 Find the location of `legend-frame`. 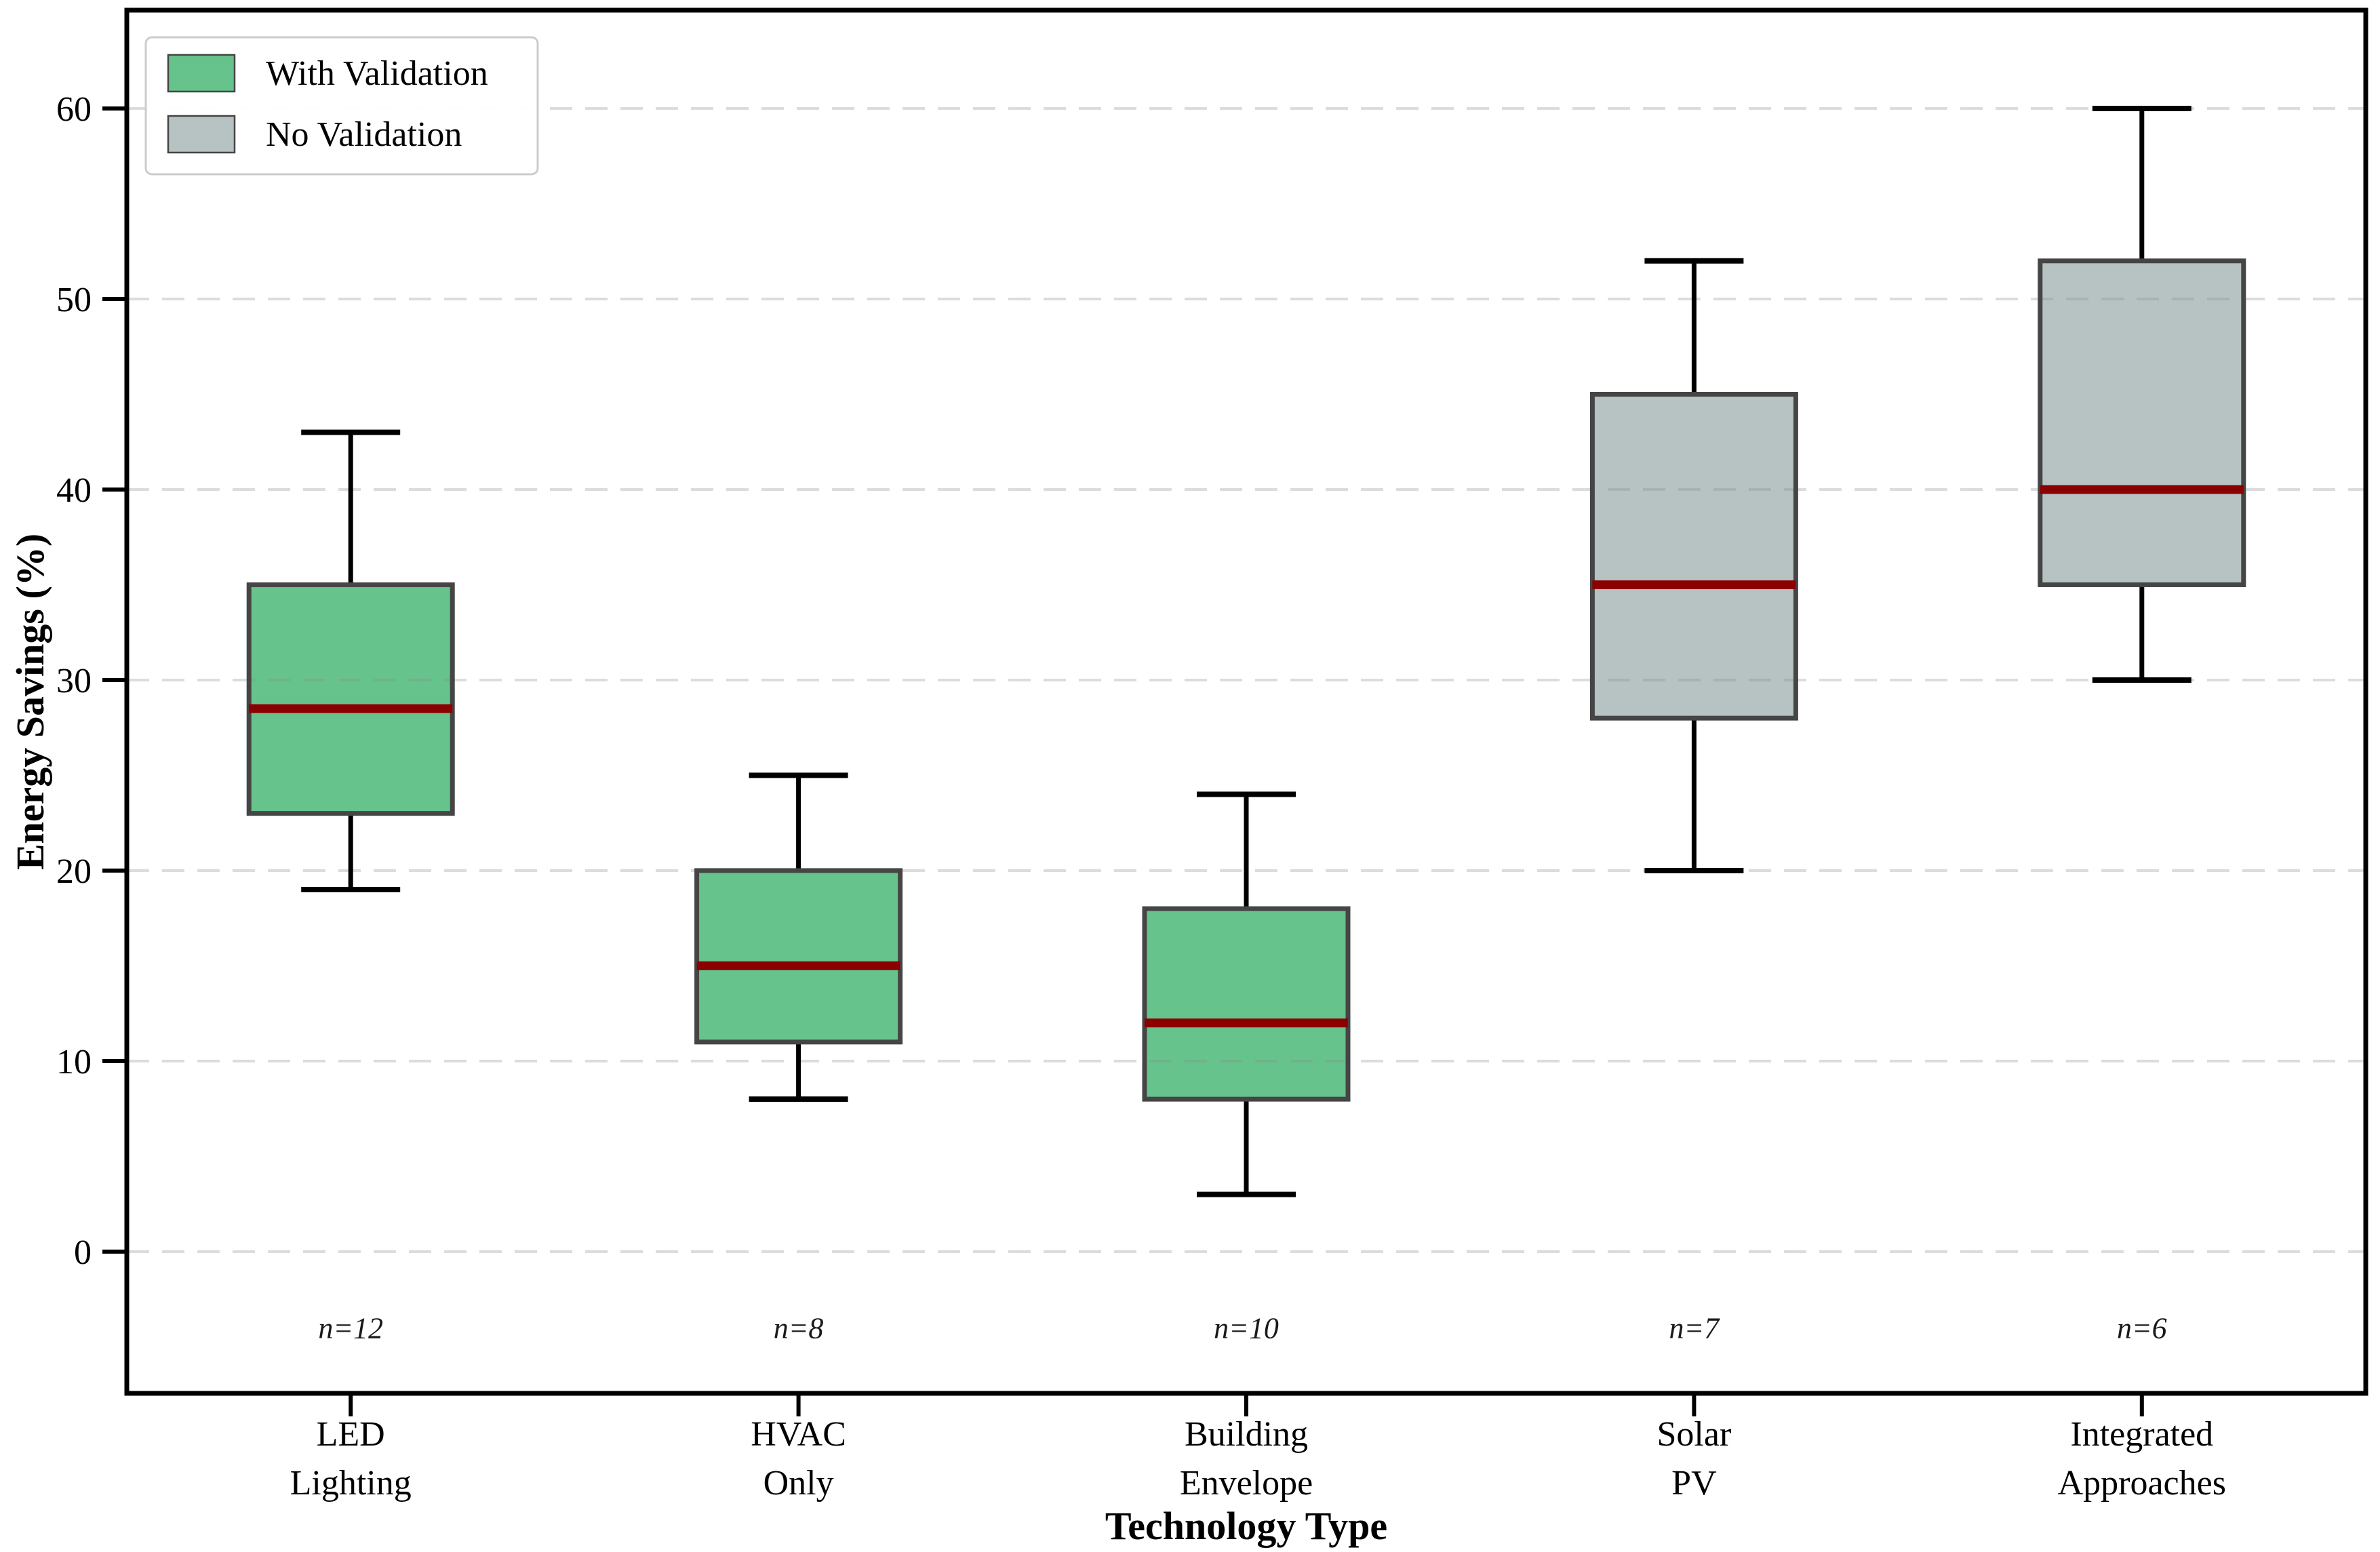

legend-frame is located at coordinates (341, 106).